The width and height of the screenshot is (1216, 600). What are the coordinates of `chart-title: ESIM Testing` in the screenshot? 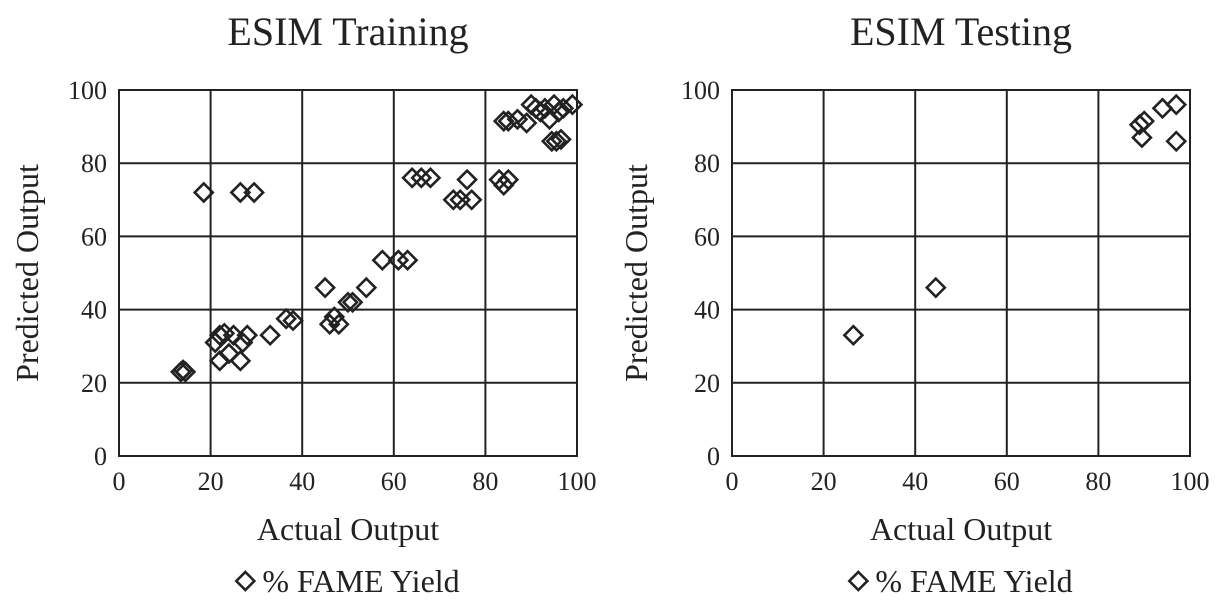 It's located at (961, 31).